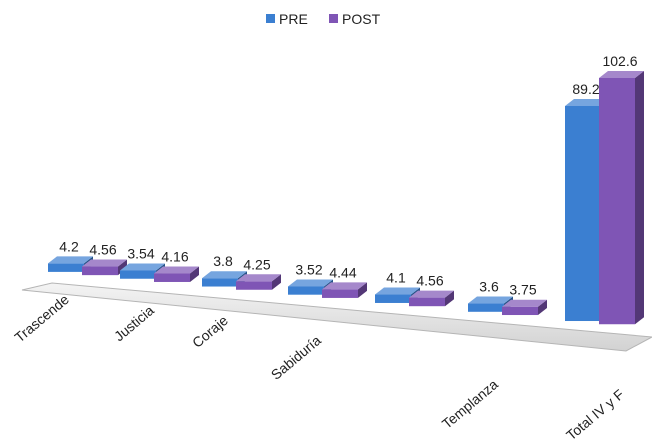 The image size is (652, 445). I want to click on category-label-3: Sabiduría, so click(296, 357).